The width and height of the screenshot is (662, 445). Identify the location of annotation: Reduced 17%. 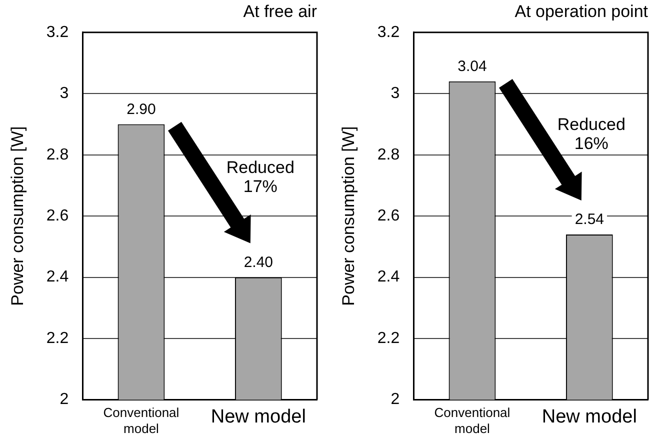
(260, 177).